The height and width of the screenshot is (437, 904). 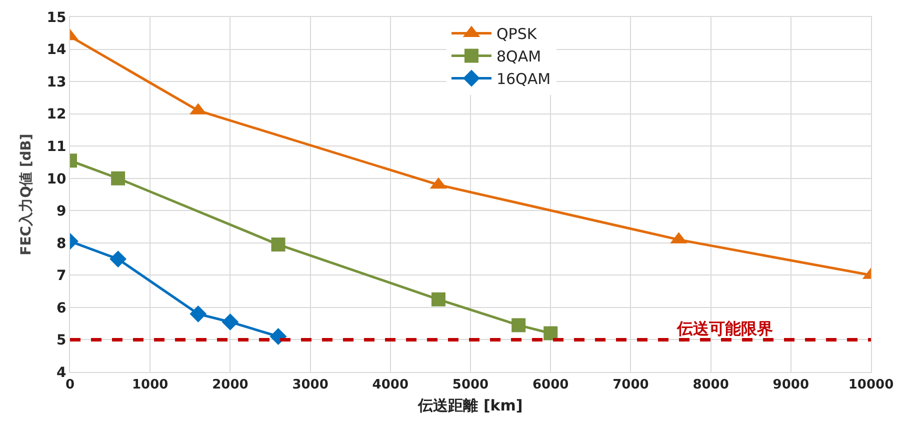 What do you see at coordinates (230, 385) in the screenshot?
I see `x-tick-label: 2000` at bounding box center [230, 385].